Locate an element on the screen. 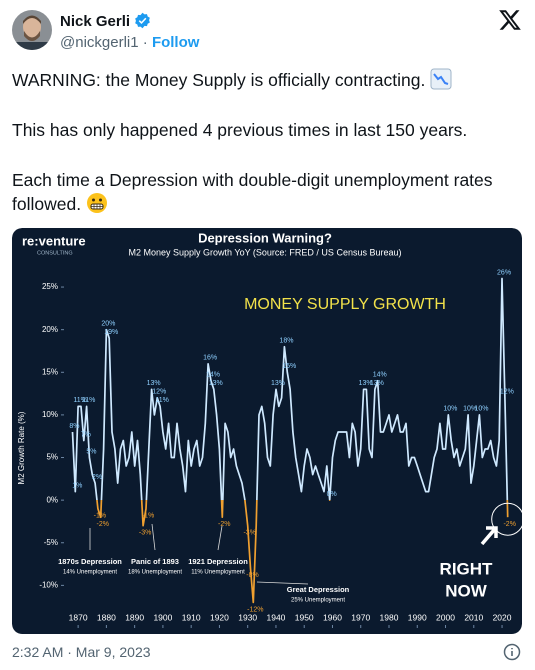 The width and height of the screenshot is (535, 670). annotation: 18% Unemployment is located at coordinates (155, 573).